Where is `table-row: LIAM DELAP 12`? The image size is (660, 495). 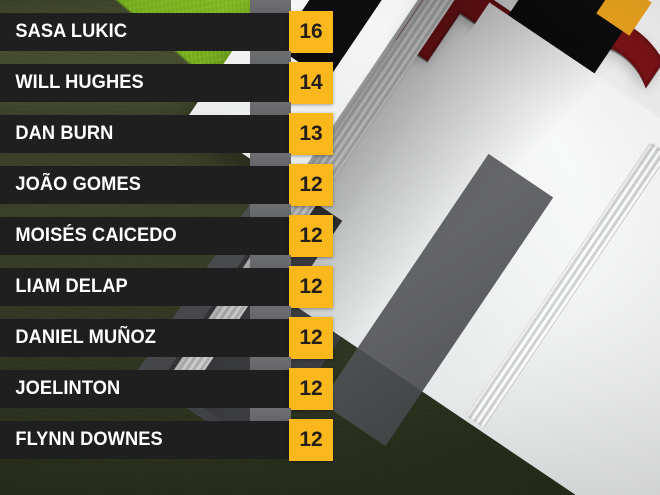 table-row: LIAM DELAP 12 is located at coordinates (167, 281).